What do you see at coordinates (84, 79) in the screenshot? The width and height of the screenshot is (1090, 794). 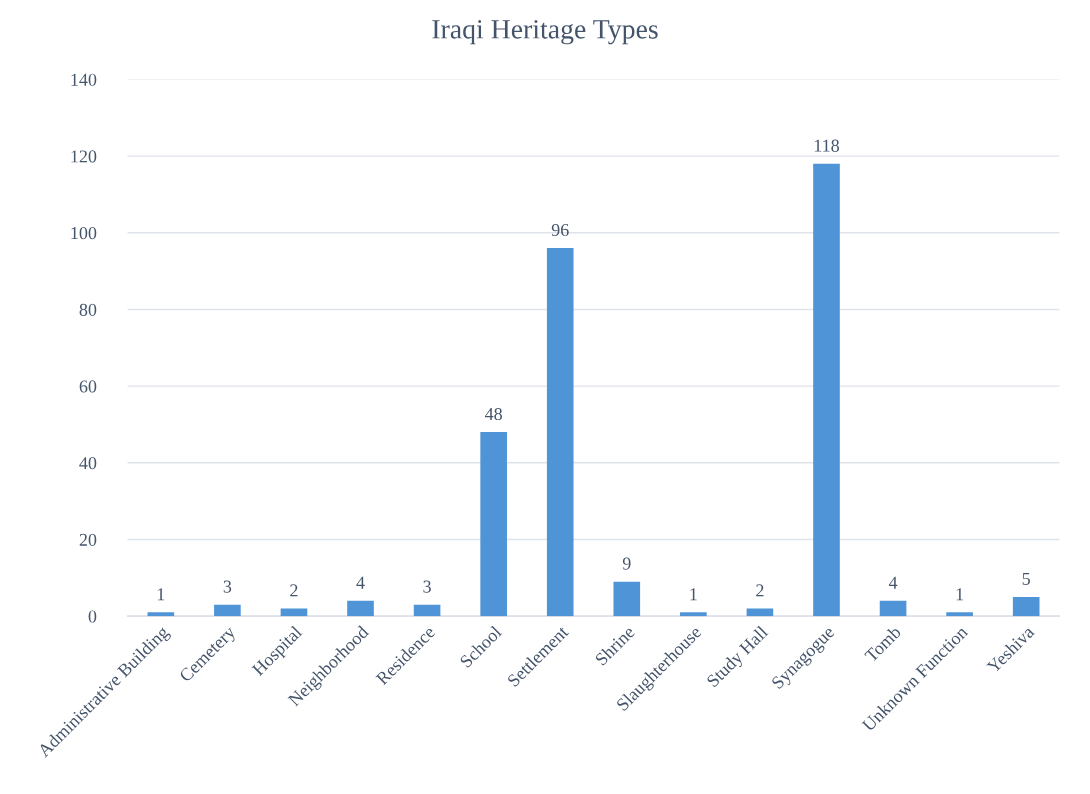 I see `y-tick-label: 140` at bounding box center [84, 79].